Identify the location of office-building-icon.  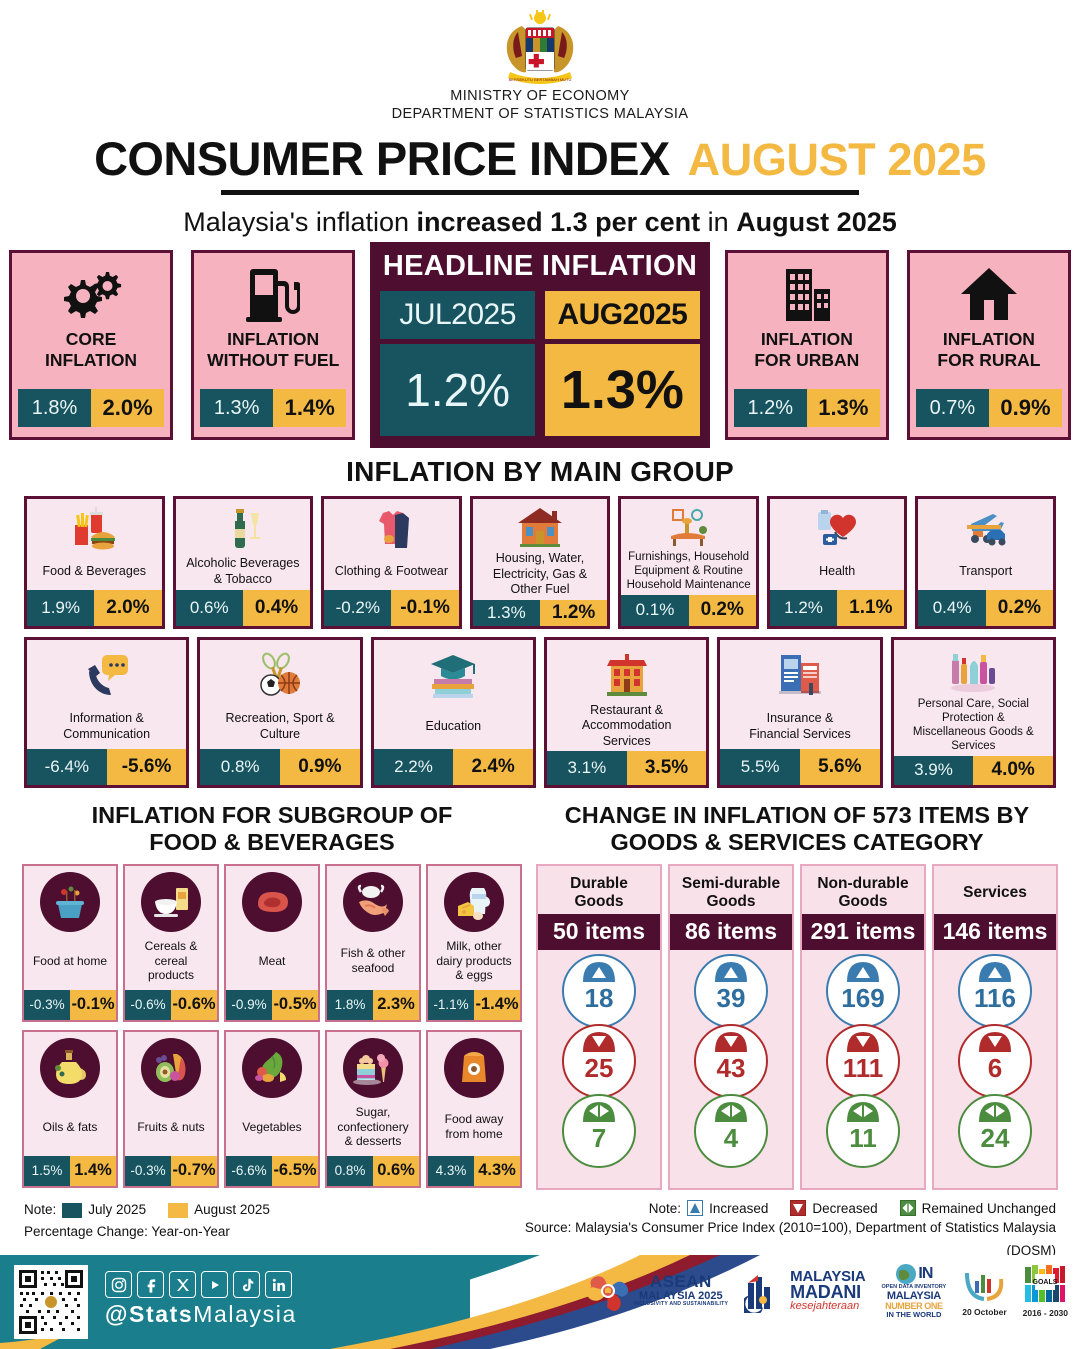
(807, 294).